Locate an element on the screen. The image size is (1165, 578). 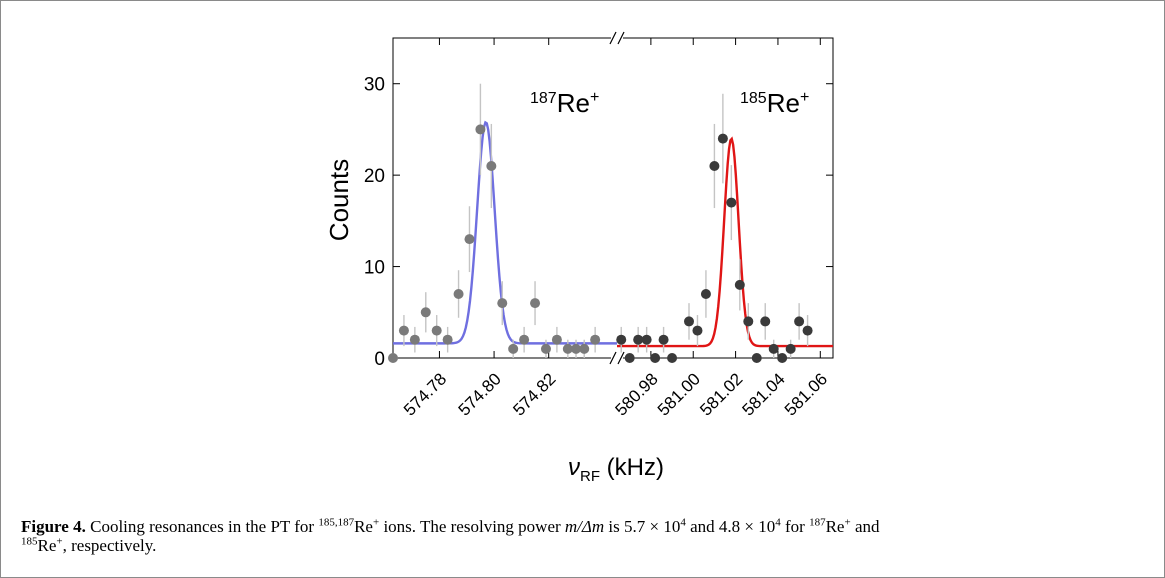
y-tick-label: 0 is located at coordinates (379, 359).